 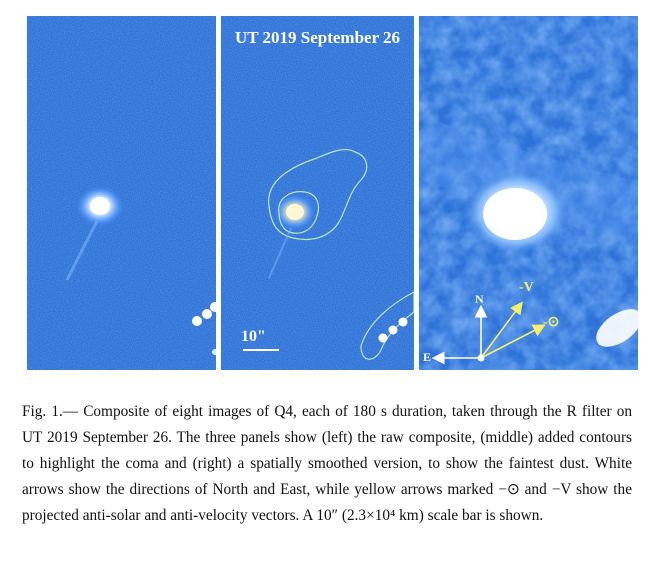 I want to click on coma-contour-inner, so click(x=299, y=212).